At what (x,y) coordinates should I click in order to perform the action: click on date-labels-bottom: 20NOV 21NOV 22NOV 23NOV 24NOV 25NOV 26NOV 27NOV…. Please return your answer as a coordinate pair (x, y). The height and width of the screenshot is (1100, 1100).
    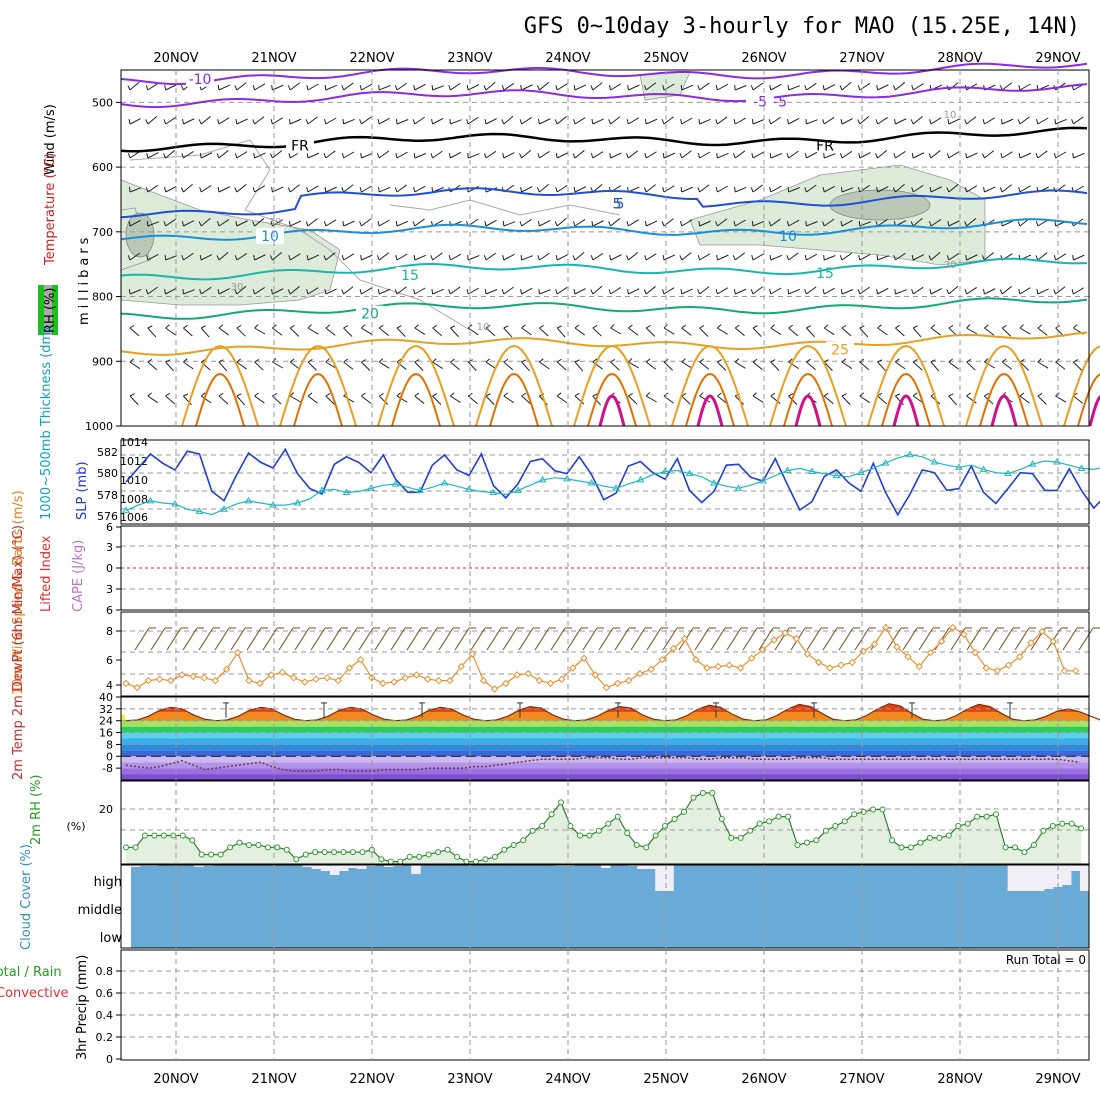
    Looking at the image, I should click on (616, 1079).